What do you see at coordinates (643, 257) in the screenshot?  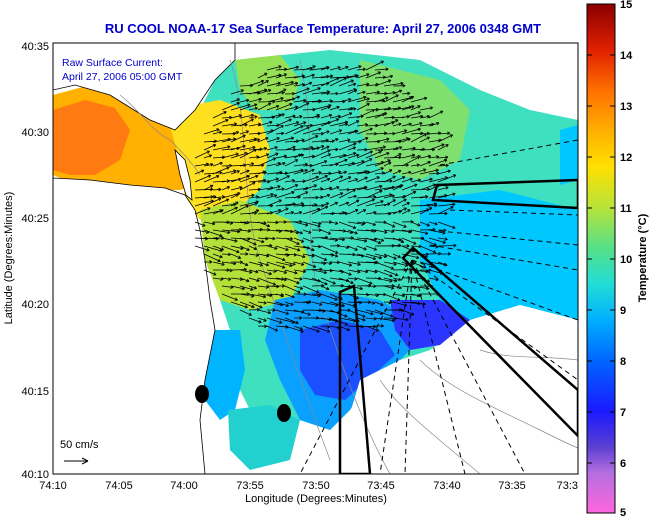 I see `colorbar-label: Temperature (°C)` at bounding box center [643, 257].